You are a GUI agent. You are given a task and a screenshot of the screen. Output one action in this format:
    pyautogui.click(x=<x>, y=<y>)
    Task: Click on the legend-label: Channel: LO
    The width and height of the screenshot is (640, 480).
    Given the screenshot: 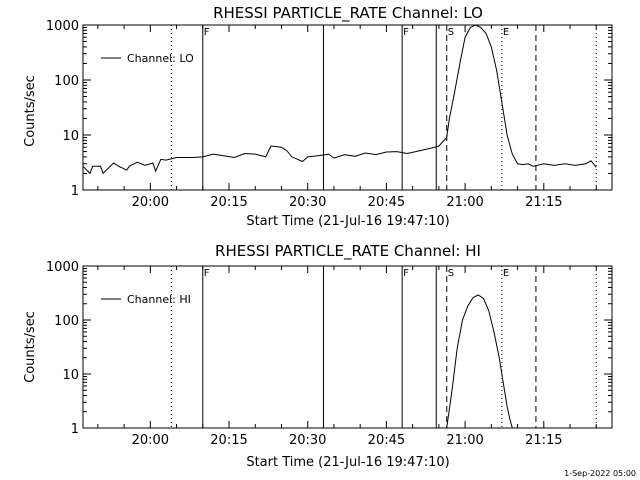 What is the action you would take?
    pyautogui.click(x=160, y=58)
    